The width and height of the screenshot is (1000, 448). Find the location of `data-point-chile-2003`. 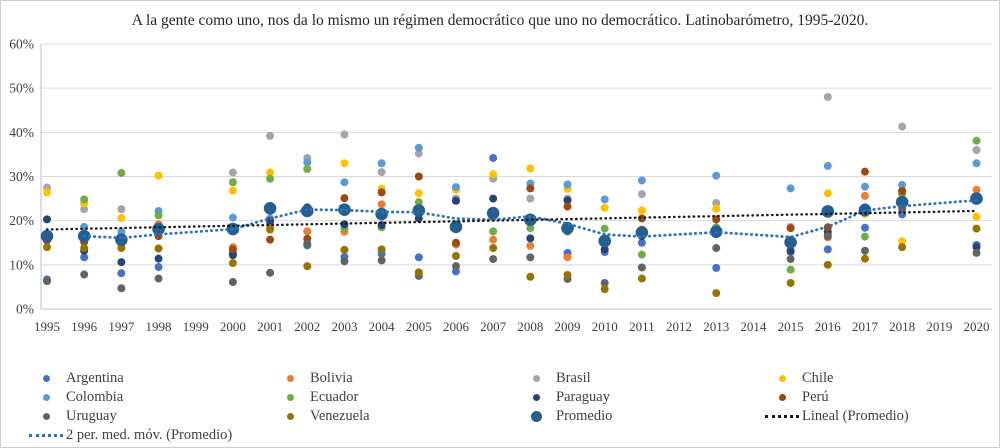

data-point-chile-2003 is located at coordinates (344, 163).